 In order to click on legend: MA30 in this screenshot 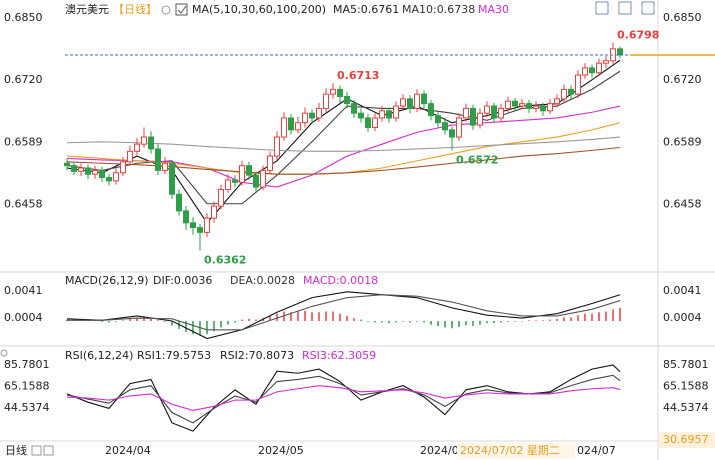, I will do `click(493, 9)`.